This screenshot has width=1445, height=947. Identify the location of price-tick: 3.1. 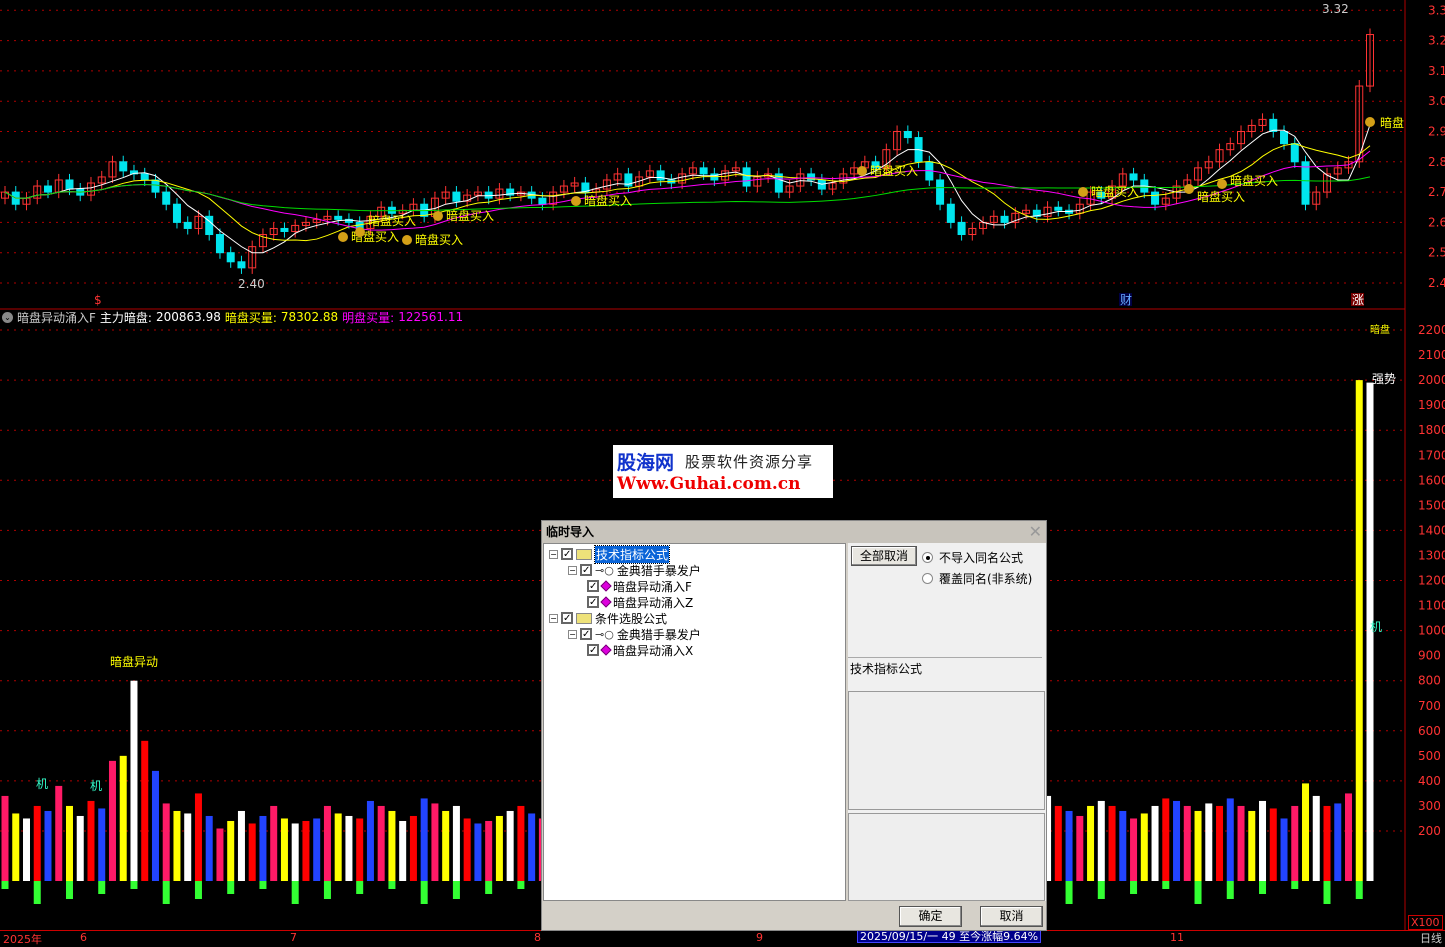
(1436, 71).